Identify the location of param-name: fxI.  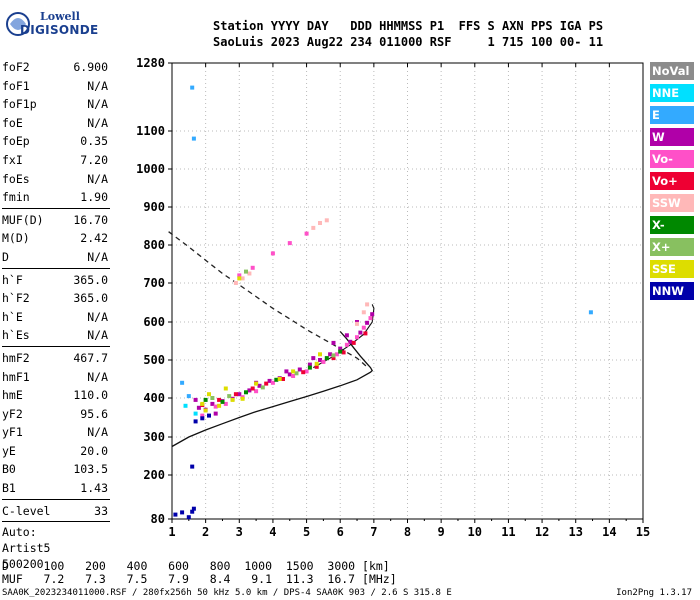
(12, 159).